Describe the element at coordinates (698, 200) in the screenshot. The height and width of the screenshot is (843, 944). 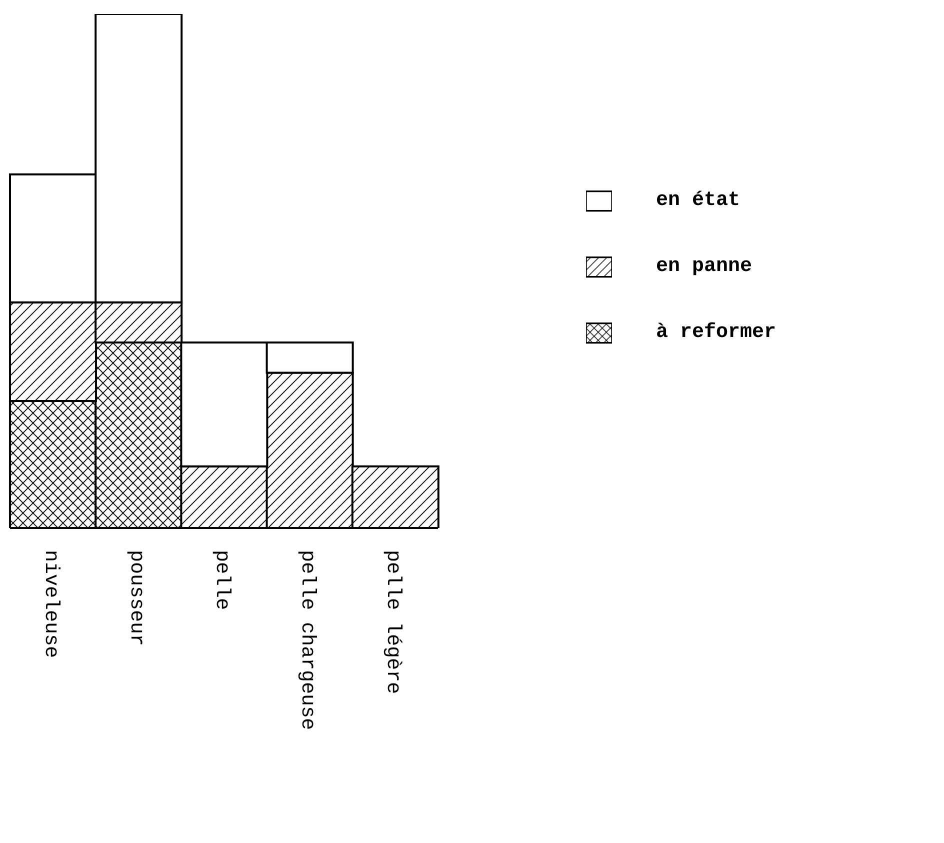
I see `legend-label: en état` at that location.